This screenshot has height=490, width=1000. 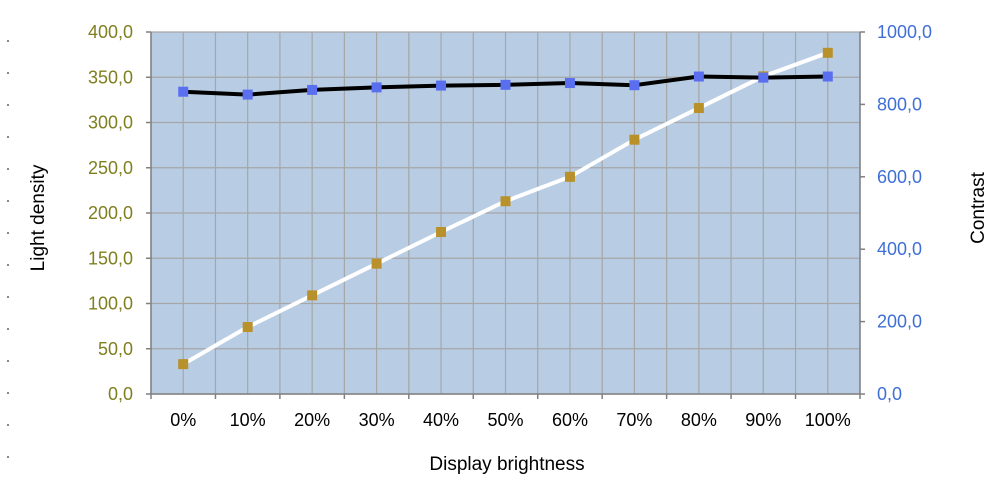 What do you see at coordinates (377, 420) in the screenshot?
I see `x-tick-label: 30%` at bounding box center [377, 420].